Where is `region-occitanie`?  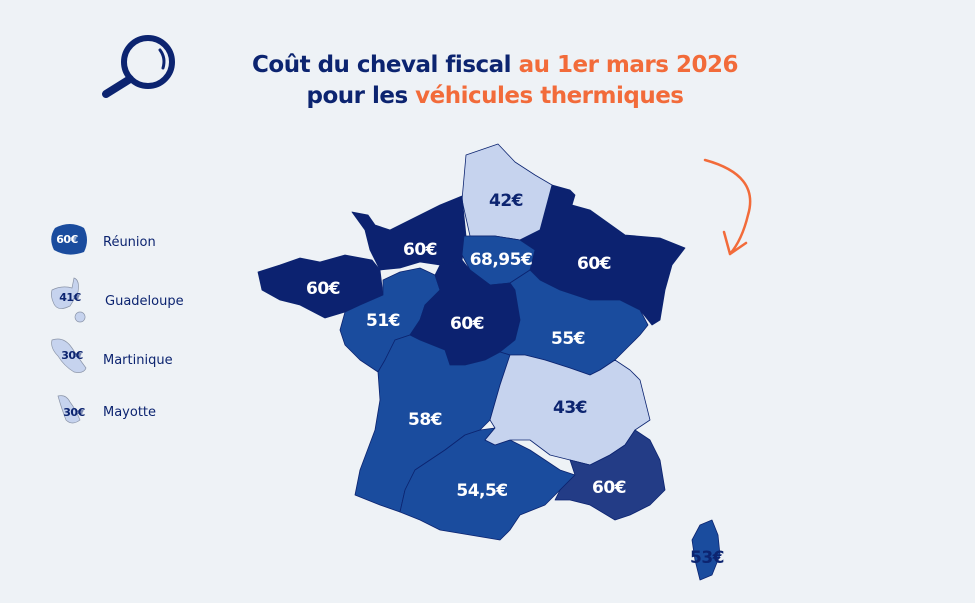
region-occitanie is located at coordinates (487, 484).